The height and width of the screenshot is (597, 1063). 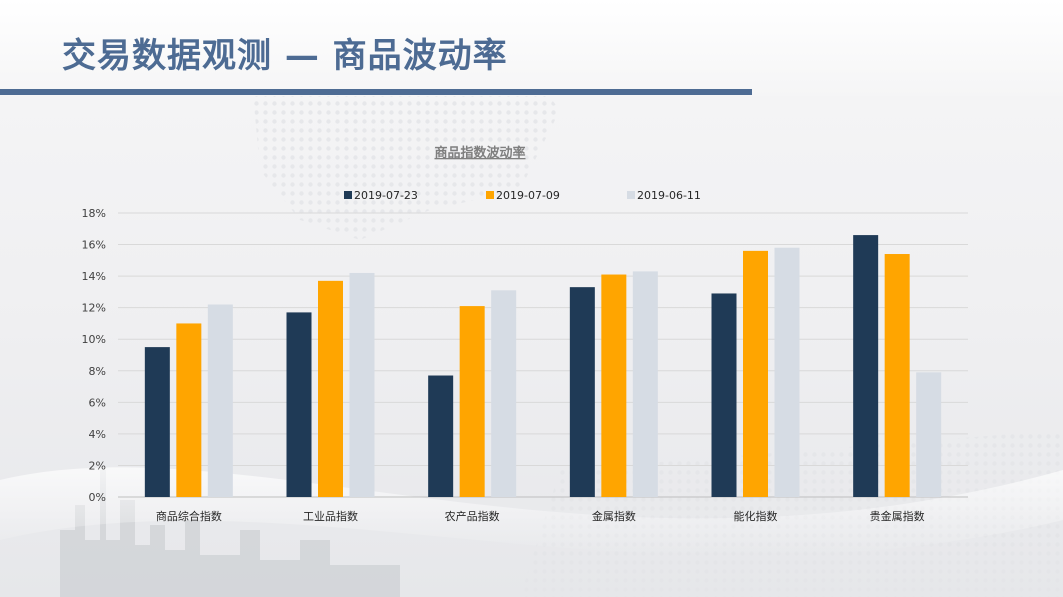 What do you see at coordinates (94, 339) in the screenshot?
I see `y-tick-label: 10%` at bounding box center [94, 339].